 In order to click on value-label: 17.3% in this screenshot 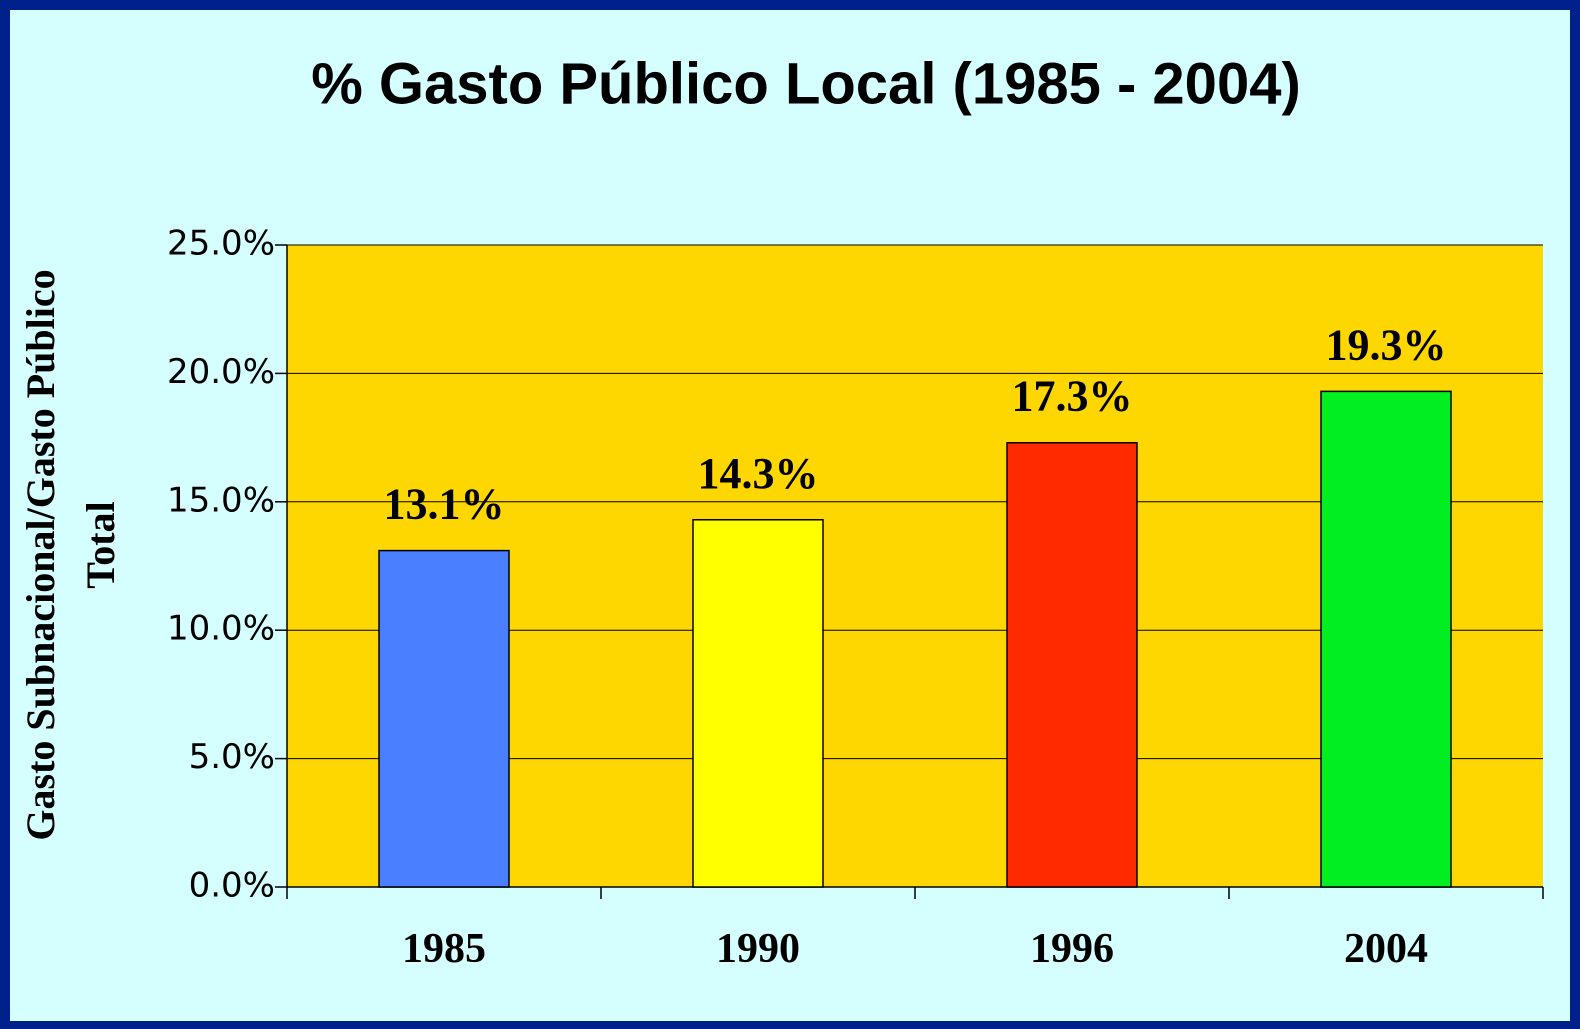, I will do `click(1072, 396)`.